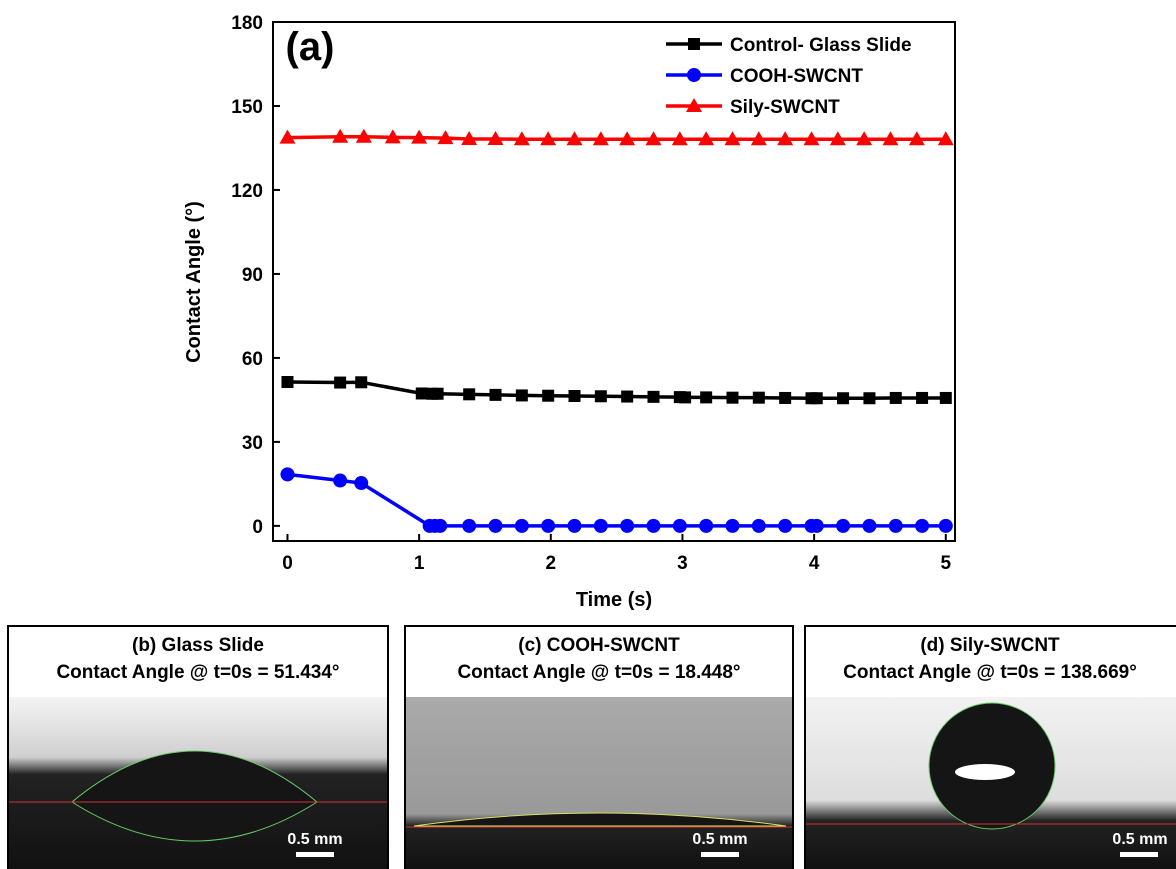  What do you see at coordinates (785, 107) in the screenshot?
I see `legend-label: Sily-SWCNT` at bounding box center [785, 107].